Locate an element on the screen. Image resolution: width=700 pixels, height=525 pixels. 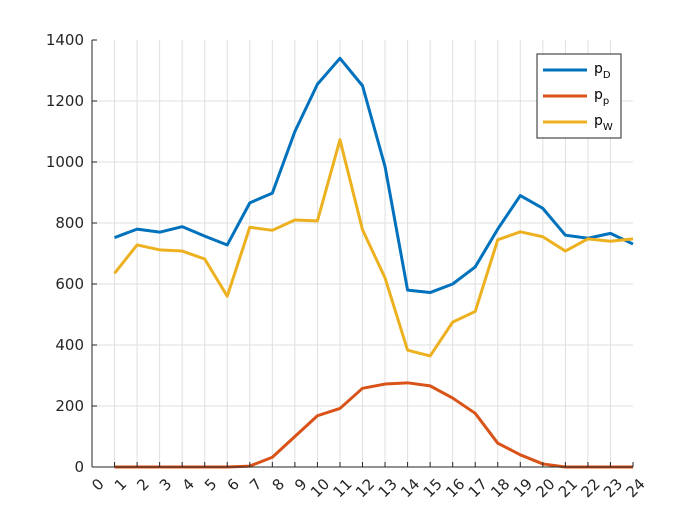
y-tick-label-600: 600 is located at coordinates (69, 284).